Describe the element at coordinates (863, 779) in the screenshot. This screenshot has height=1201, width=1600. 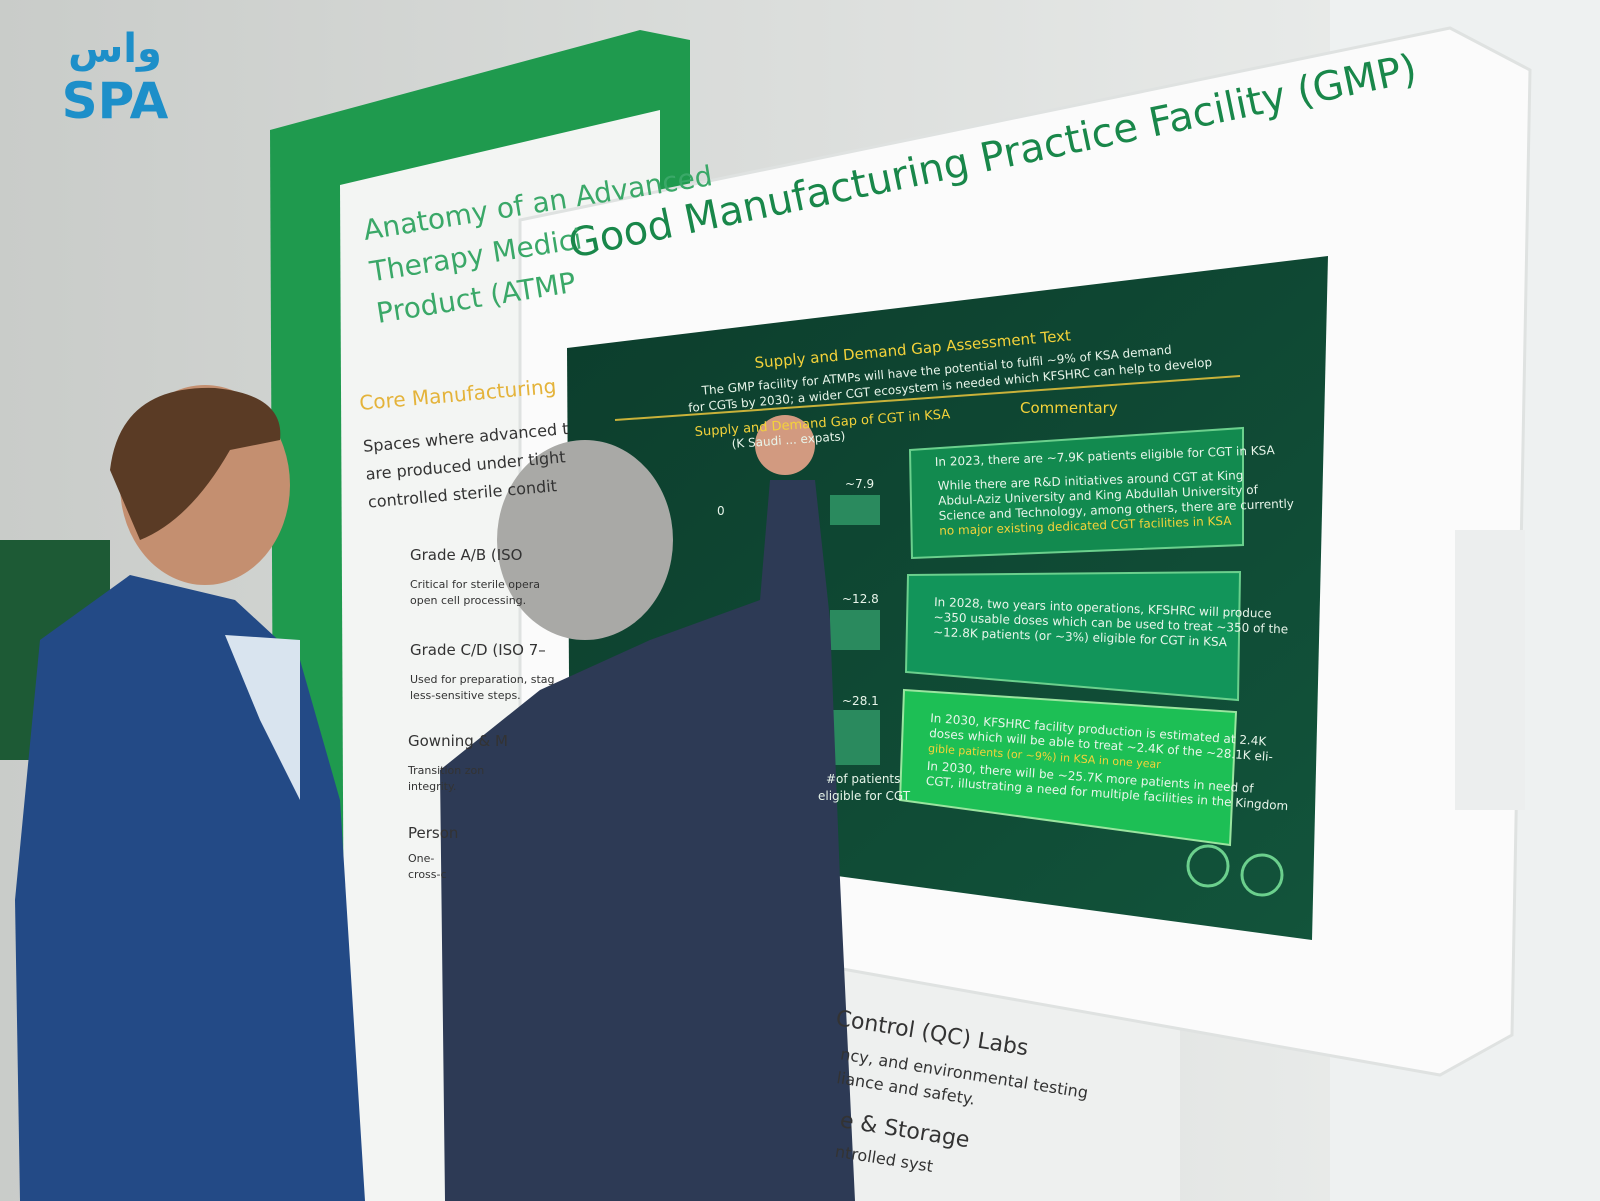
I see `axis-label: #of patients` at that location.